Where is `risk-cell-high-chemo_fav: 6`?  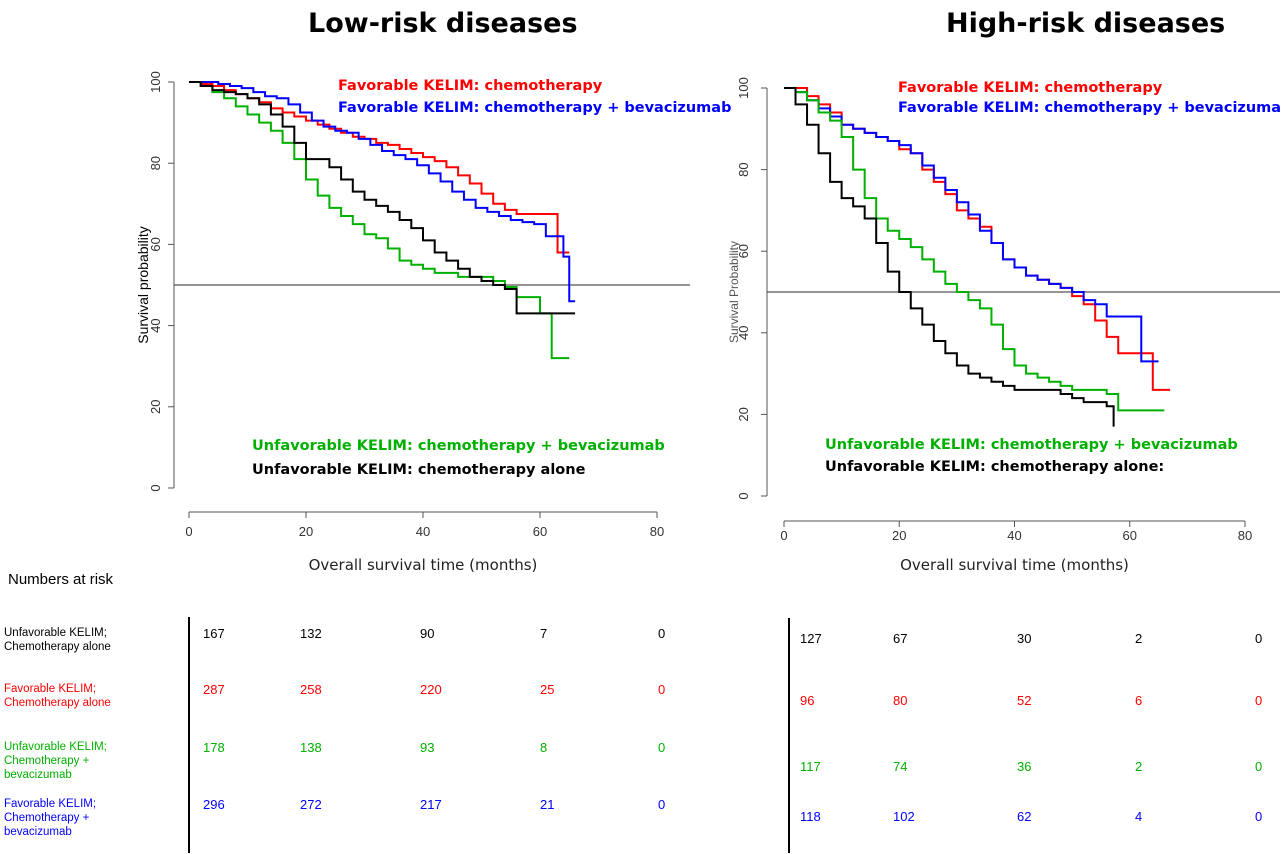 risk-cell-high-chemo_fav: 6 is located at coordinates (1139, 700).